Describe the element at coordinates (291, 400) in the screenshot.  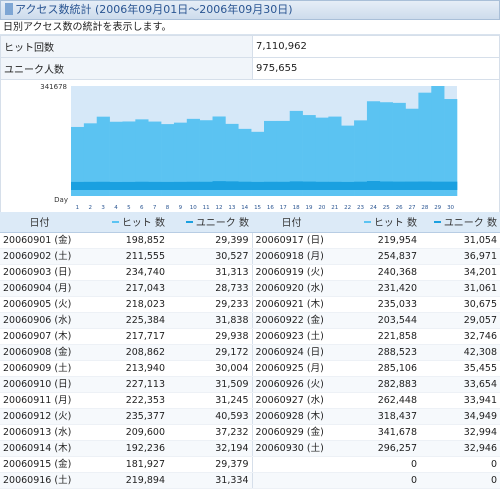
I see `date-cell: 20060927 (水)` at that location.